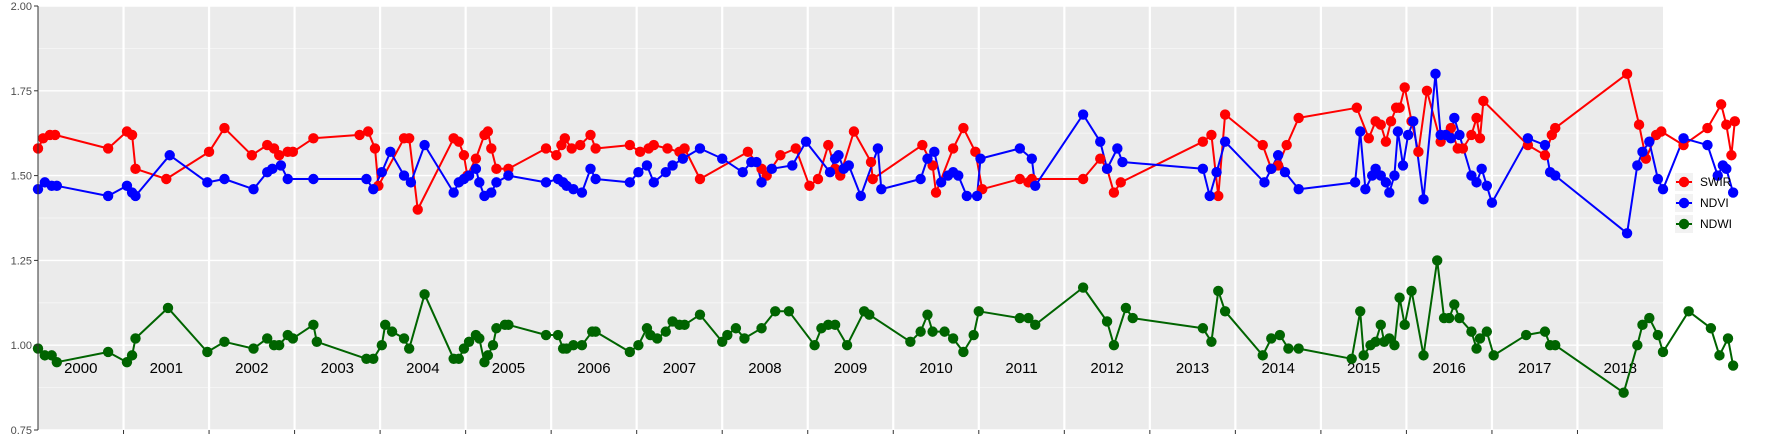 Image resolution: width=1773 pixels, height=442 pixels. I want to click on y-tick-label: 0.75, so click(21, 431).